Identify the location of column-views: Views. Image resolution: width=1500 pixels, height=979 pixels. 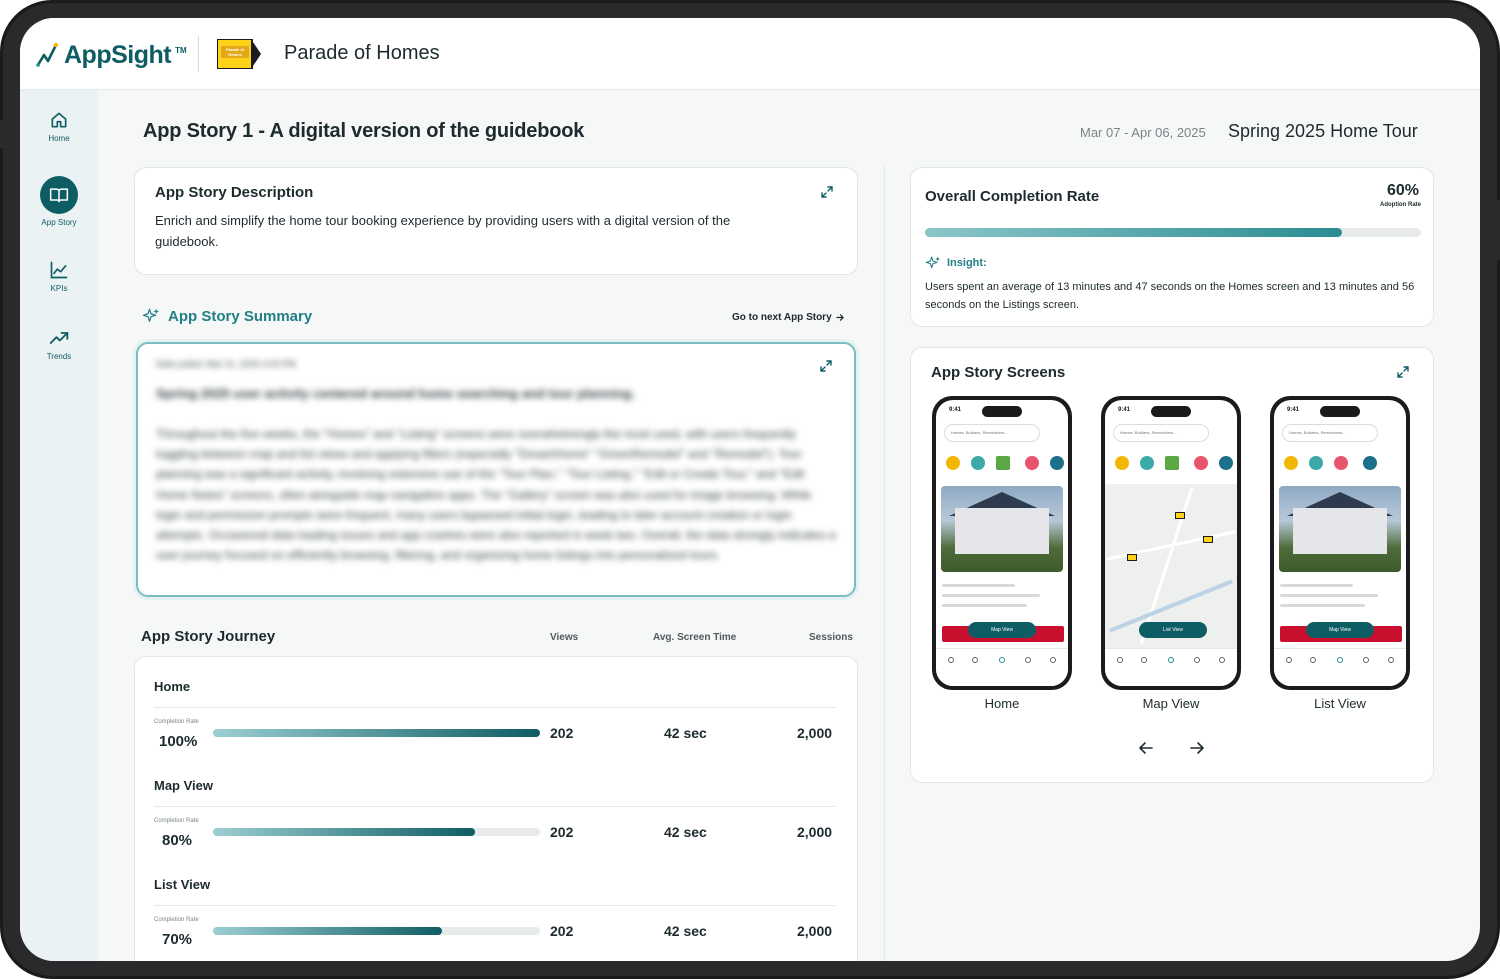
(564, 637).